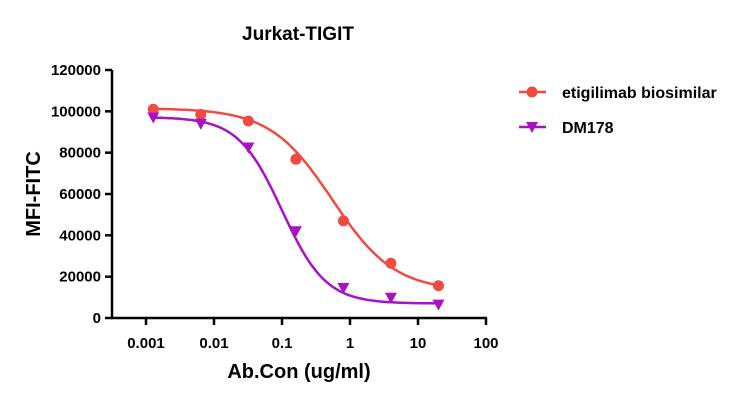  What do you see at coordinates (80, 277) in the screenshot?
I see `y-tick-label: 20000` at bounding box center [80, 277].